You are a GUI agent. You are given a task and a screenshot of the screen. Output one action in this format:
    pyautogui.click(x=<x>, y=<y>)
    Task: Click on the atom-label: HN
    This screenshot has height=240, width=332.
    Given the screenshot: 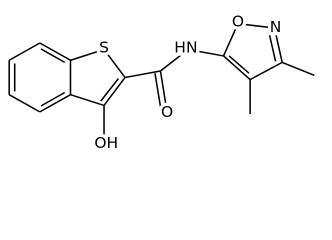 What is the action you would take?
    pyautogui.click(x=185, y=47)
    